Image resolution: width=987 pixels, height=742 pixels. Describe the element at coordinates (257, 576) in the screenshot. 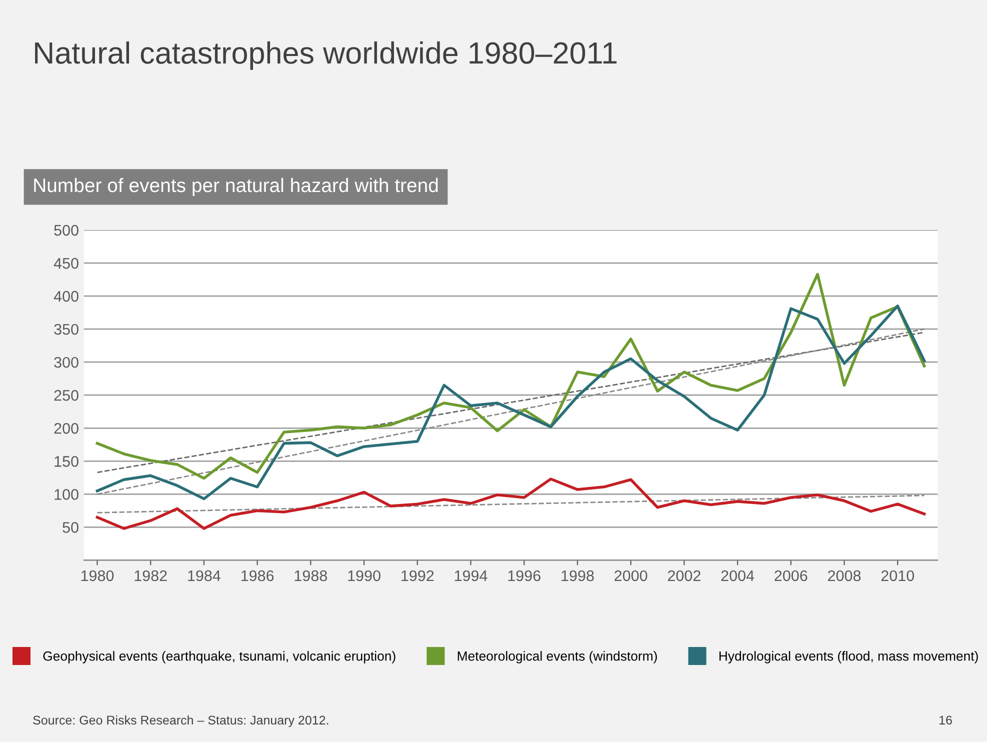

I see `x-tick-label: 1986` at that location.